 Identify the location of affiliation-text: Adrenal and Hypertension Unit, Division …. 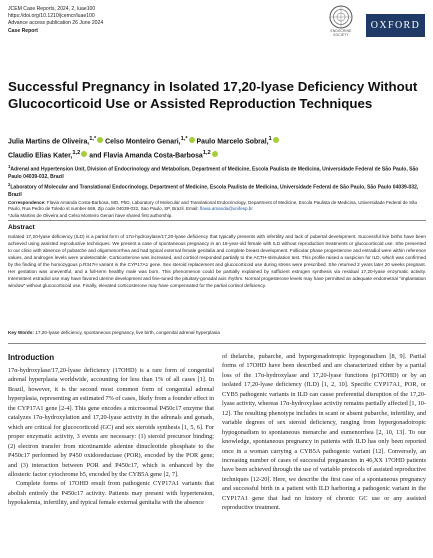
(213, 173).